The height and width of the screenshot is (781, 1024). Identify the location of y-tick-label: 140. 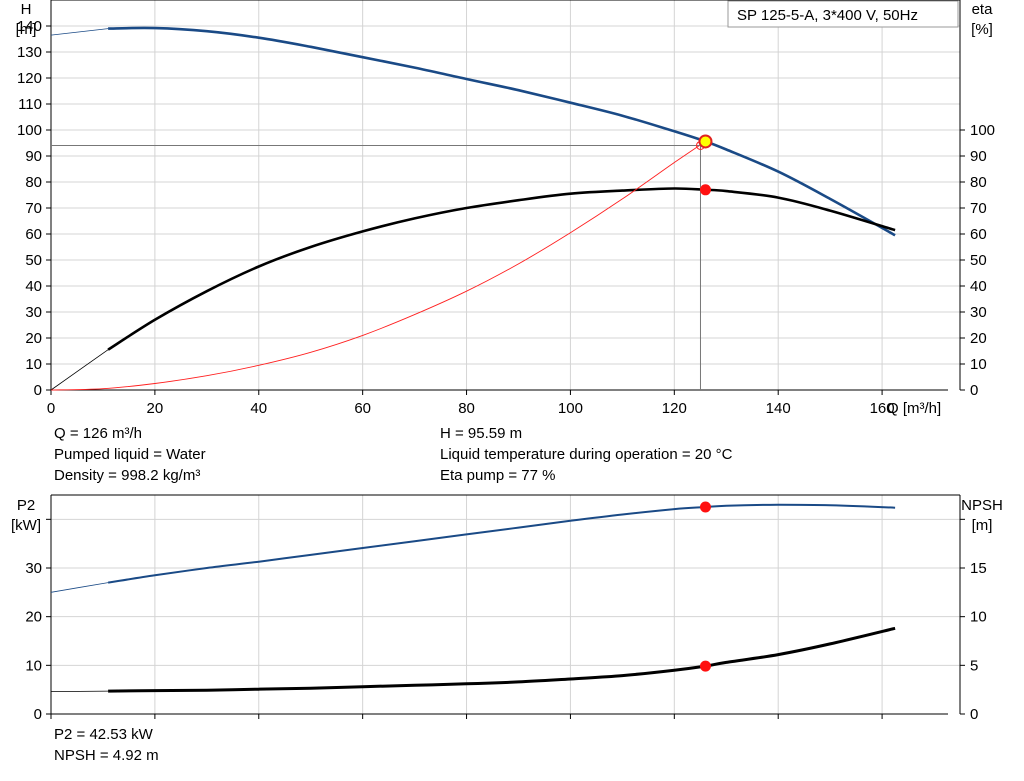
(29, 26).